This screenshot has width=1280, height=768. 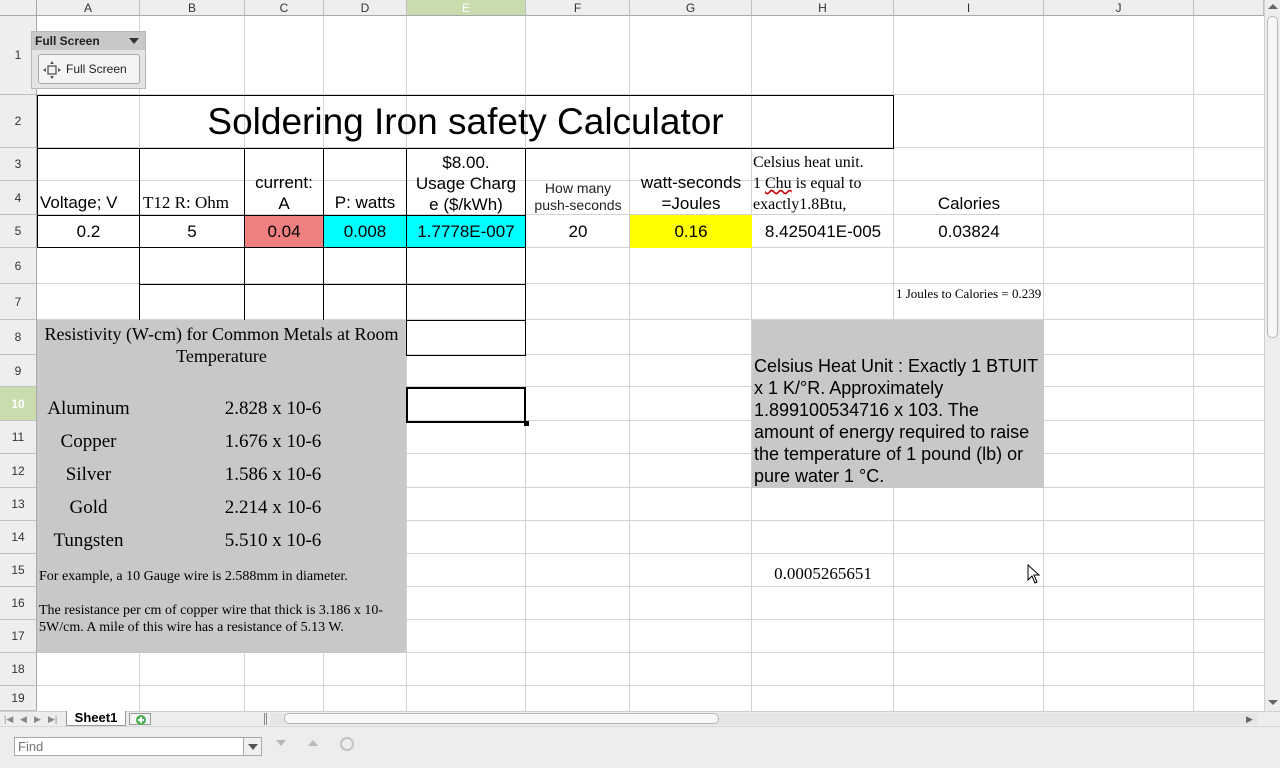 What do you see at coordinates (365, 231) in the screenshot?
I see `value-power: 0.008` at bounding box center [365, 231].